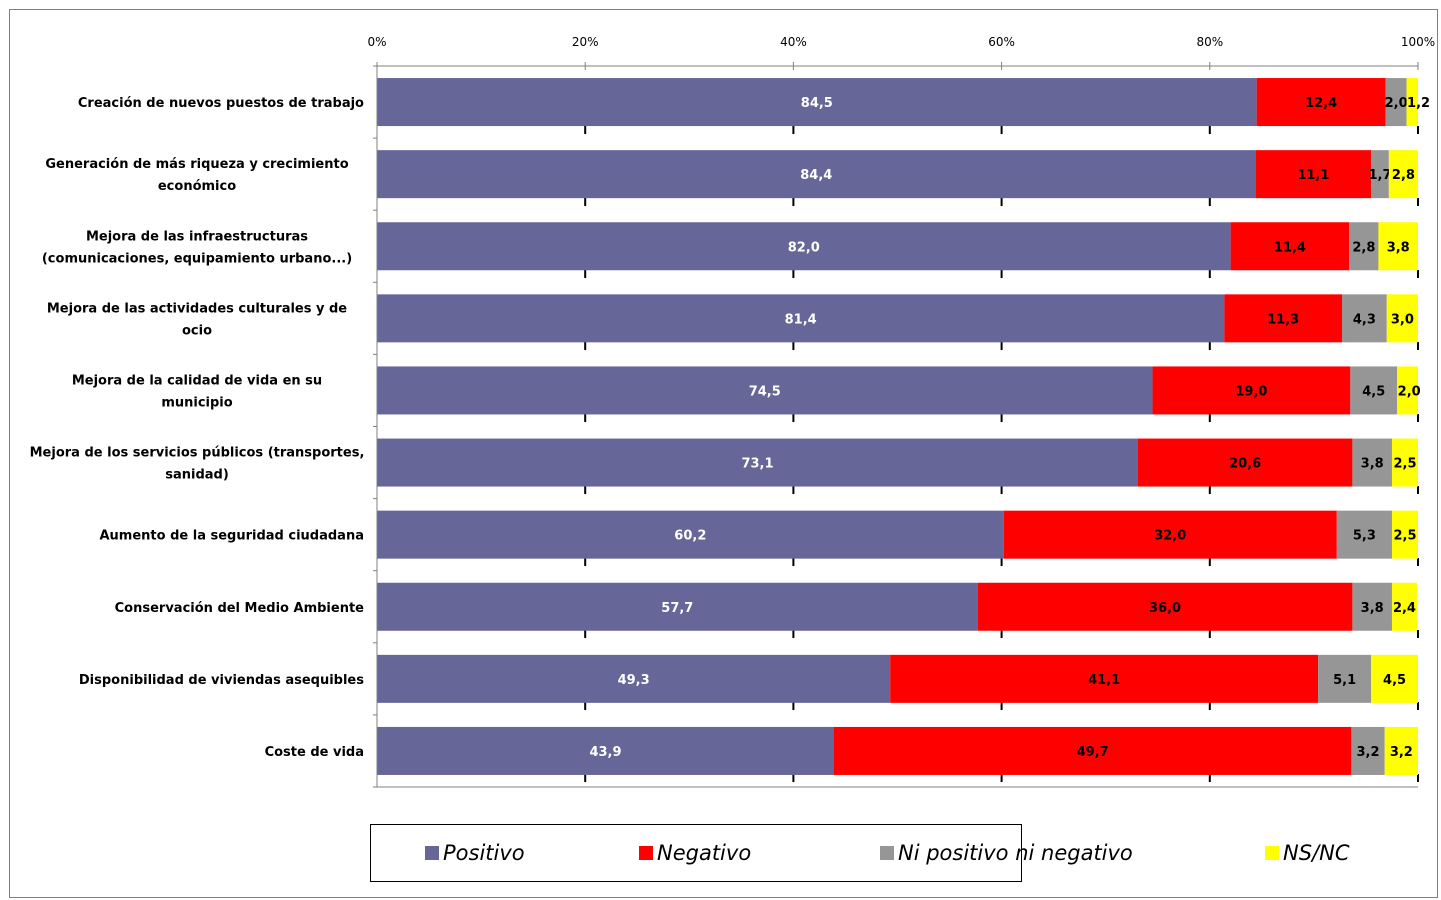 Image resolution: width=1441 pixels, height=900 pixels. What do you see at coordinates (1398, 247) in the screenshot?
I see `data-label-4-3: 3,8` at bounding box center [1398, 247].